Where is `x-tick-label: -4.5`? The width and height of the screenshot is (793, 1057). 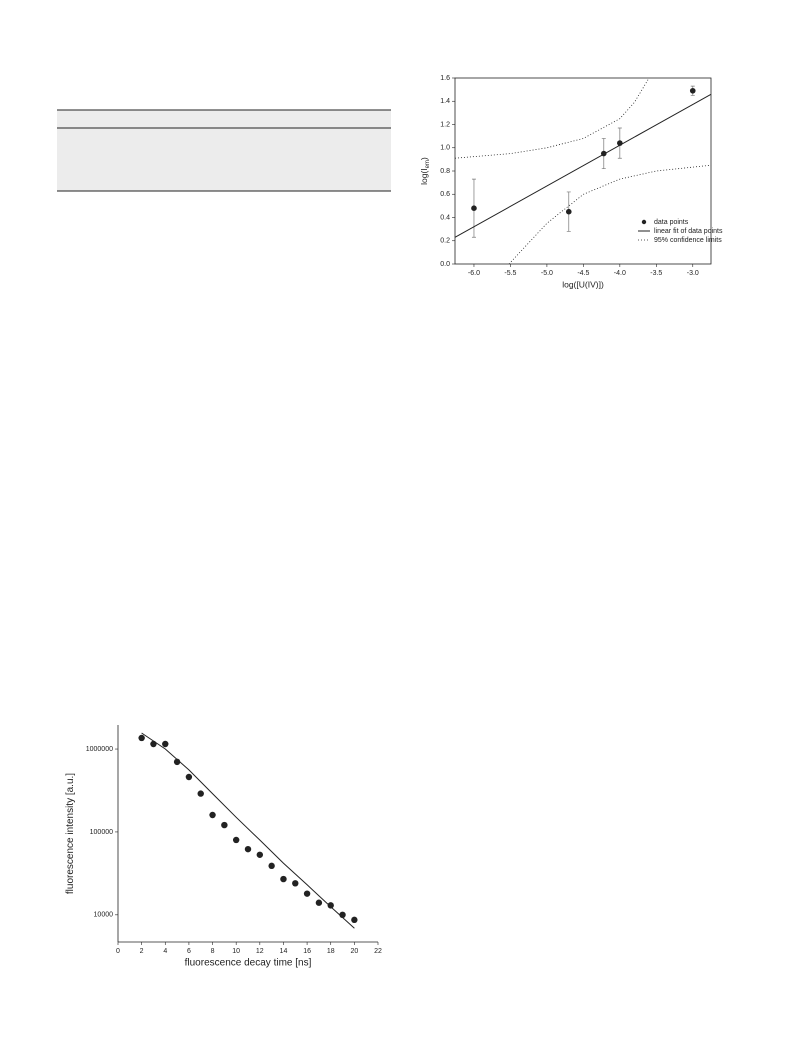
x-tick-label: -4.5 is located at coordinates (583, 273).